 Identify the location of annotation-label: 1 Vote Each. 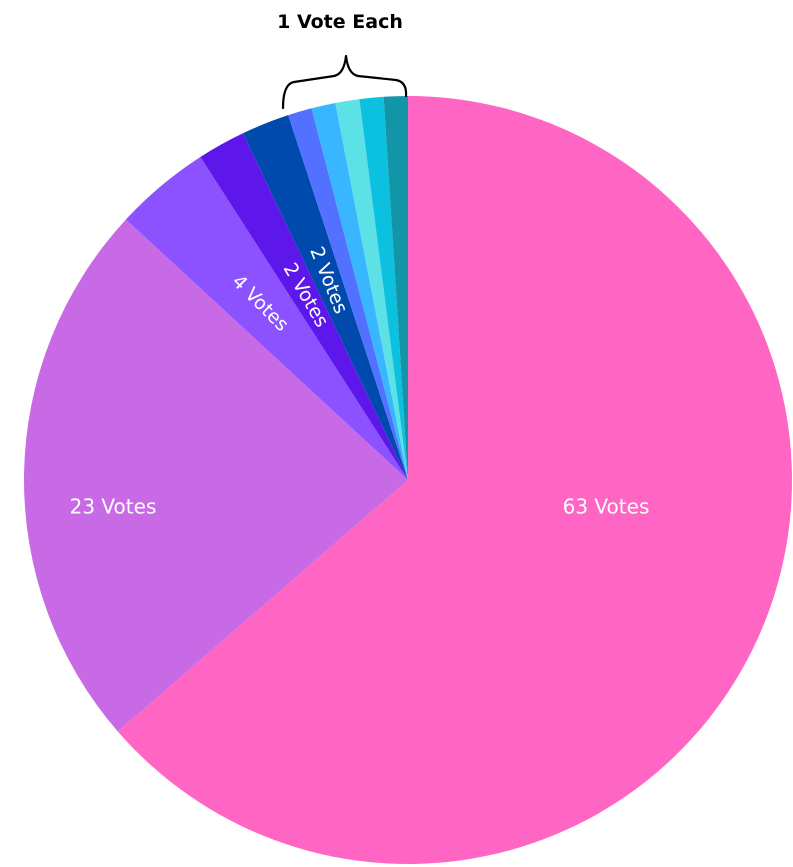
(340, 22).